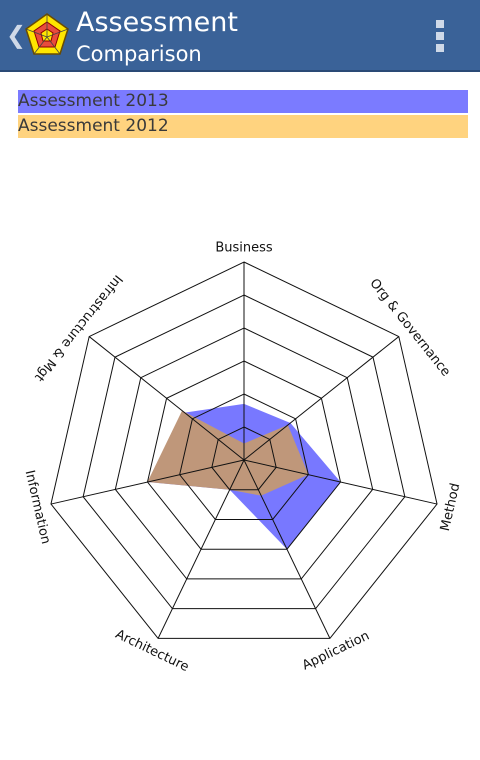  Describe the element at coordinates (37, 507) in the screenshot. I see `axis-label: Information` at that location.